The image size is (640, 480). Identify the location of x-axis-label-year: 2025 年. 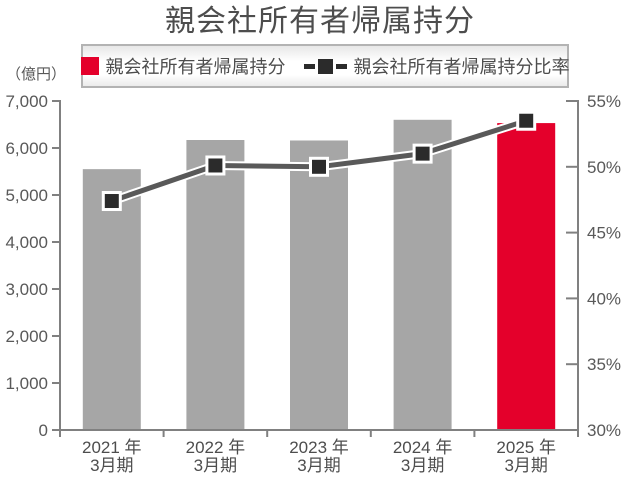
(526, 447).